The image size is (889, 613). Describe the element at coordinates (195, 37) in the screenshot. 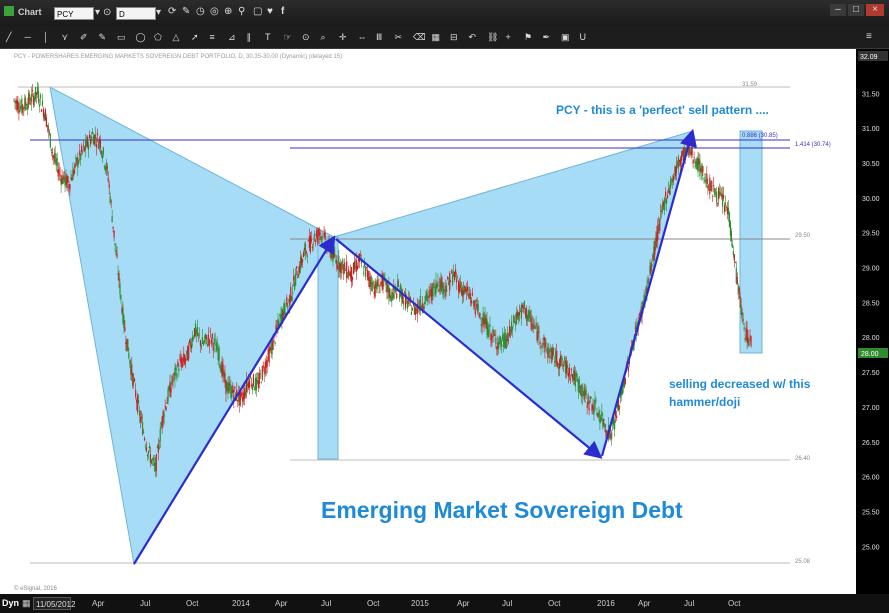

I see `arrow-icon: ➚` at that location.